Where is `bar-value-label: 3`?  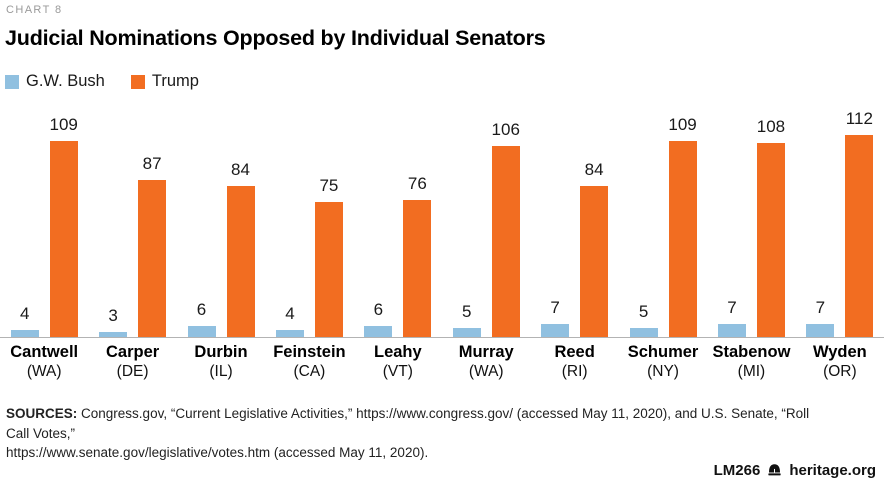
bar-value-label: 3 is located at coordinates (113, 315).